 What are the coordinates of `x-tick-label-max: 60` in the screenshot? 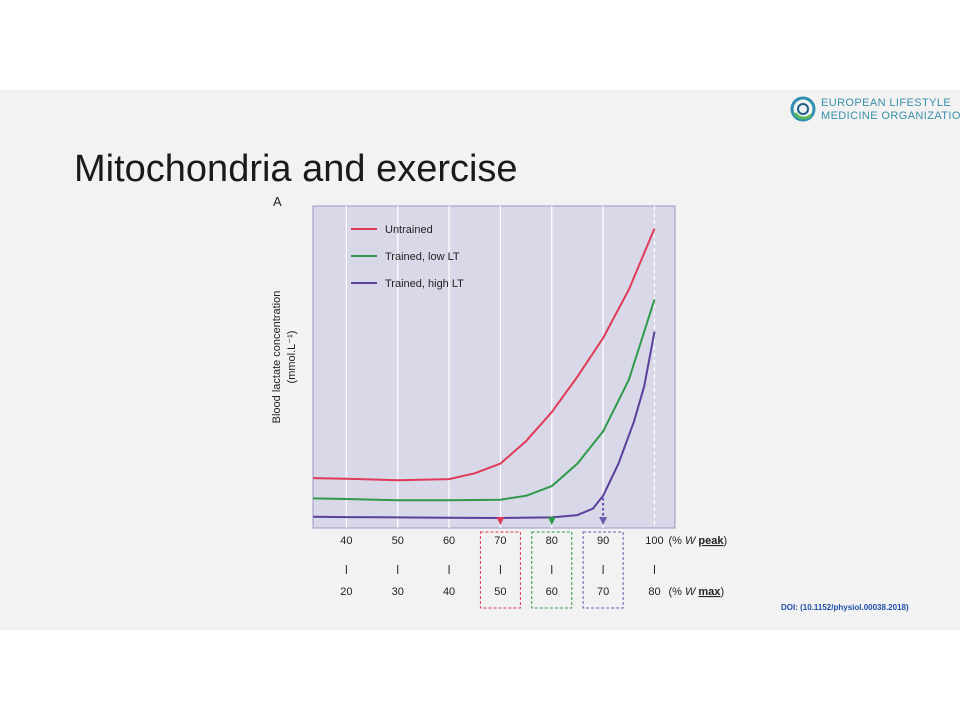 It's located at (552, 592).